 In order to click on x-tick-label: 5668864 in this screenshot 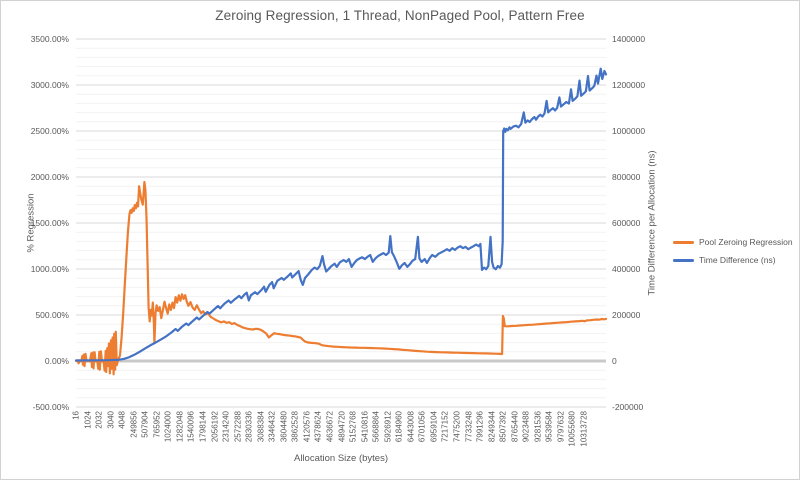, I will do `click(376, 427)`.